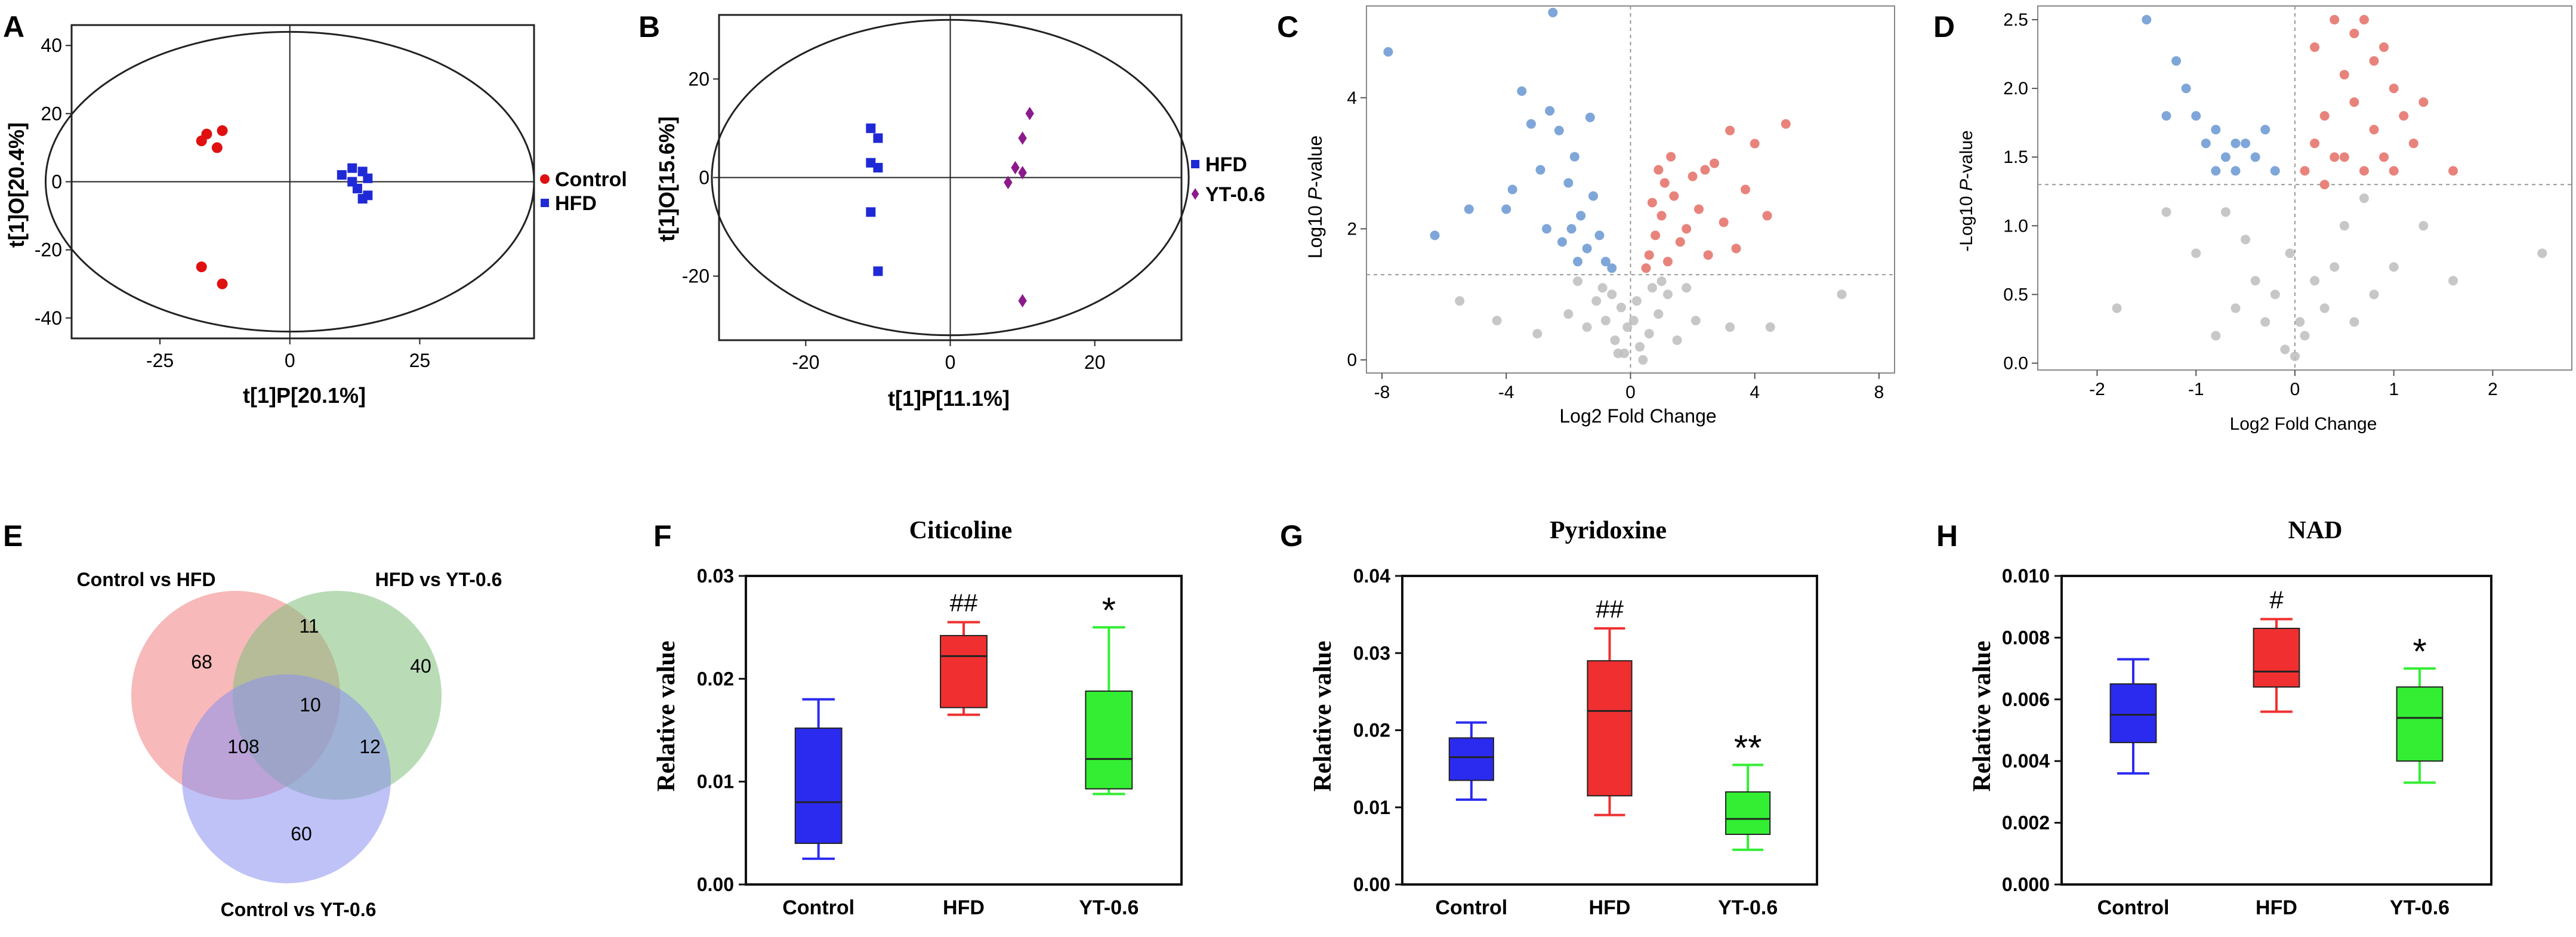 Image resolution: width=2576 pixels, height=937 pixels. Describe the element at coordinates (13, 536) in the screenshot. I see `panel-label-e: E` at that location.